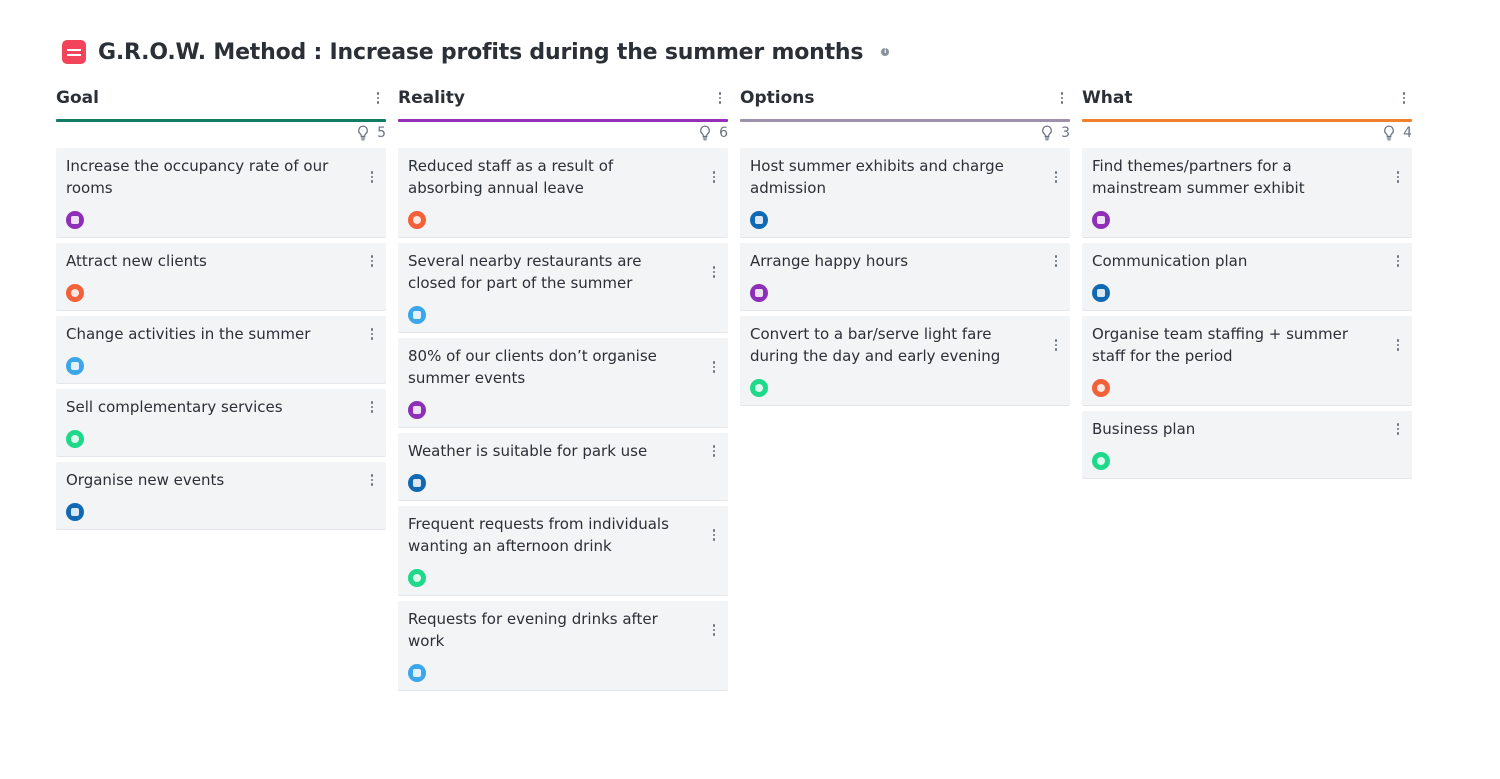 This screenshot has height=779, width=1500. What do you see at coordinates (563, 466) in the screenshot?
I see `idea-card: Weather is suitable for park use` at bounding box center [563, 466].